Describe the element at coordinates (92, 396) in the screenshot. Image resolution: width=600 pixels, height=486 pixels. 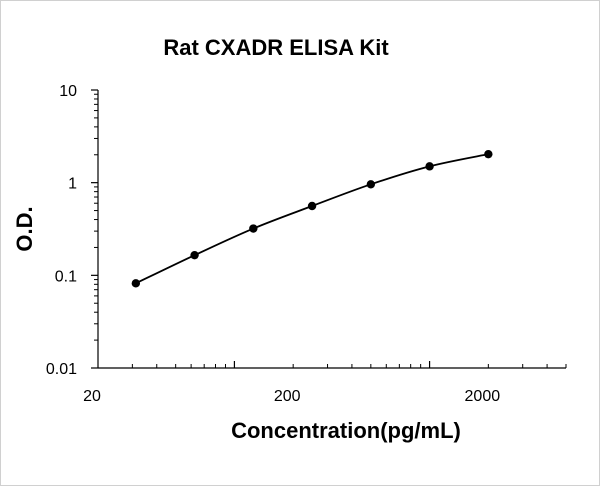
I see `x-tick-label: 20` at that location.